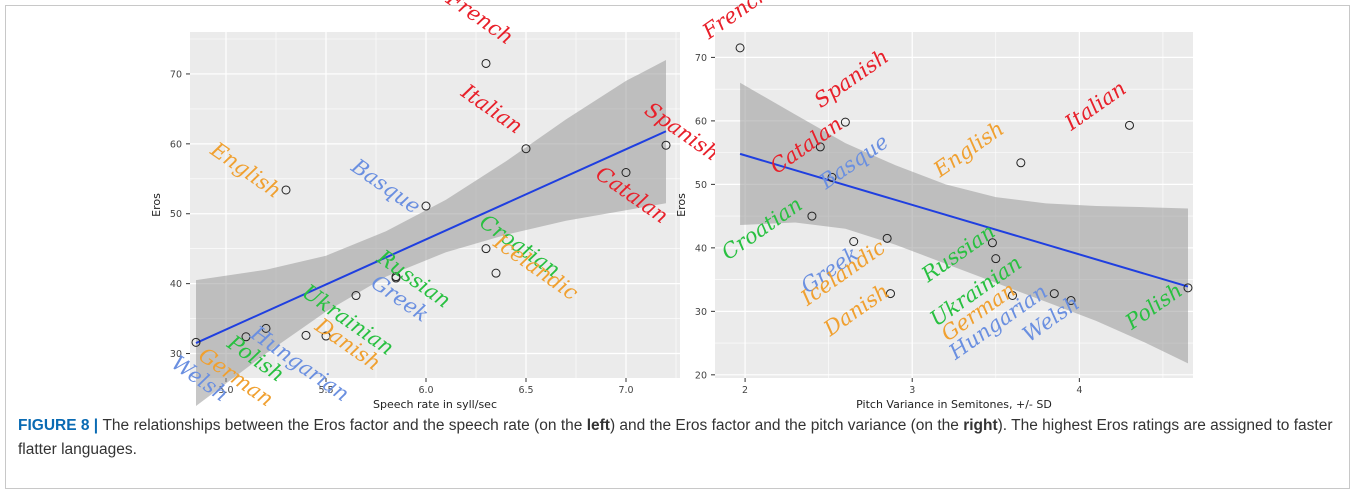  I want to click on x-tick-label: 2, so click(745, 390).